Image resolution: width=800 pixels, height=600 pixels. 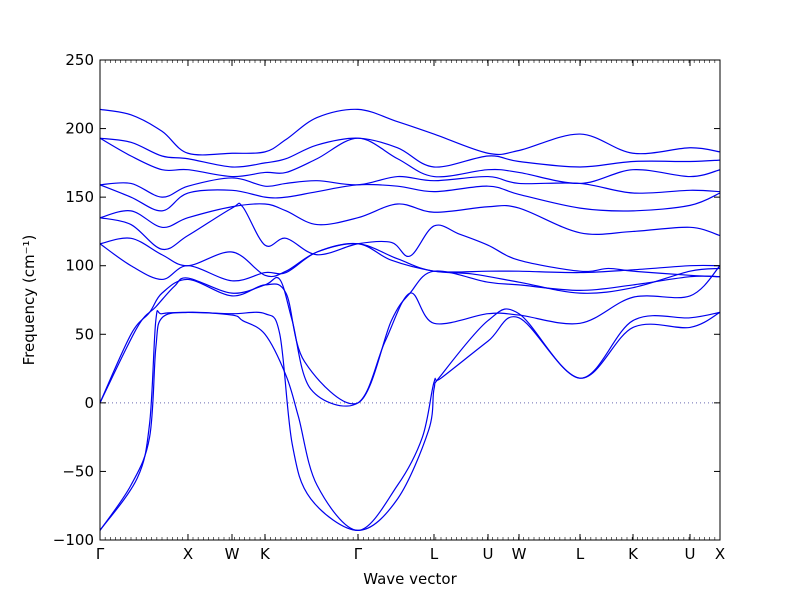 I want to click on y-tick-label: 250, so click(x=79, y=60).